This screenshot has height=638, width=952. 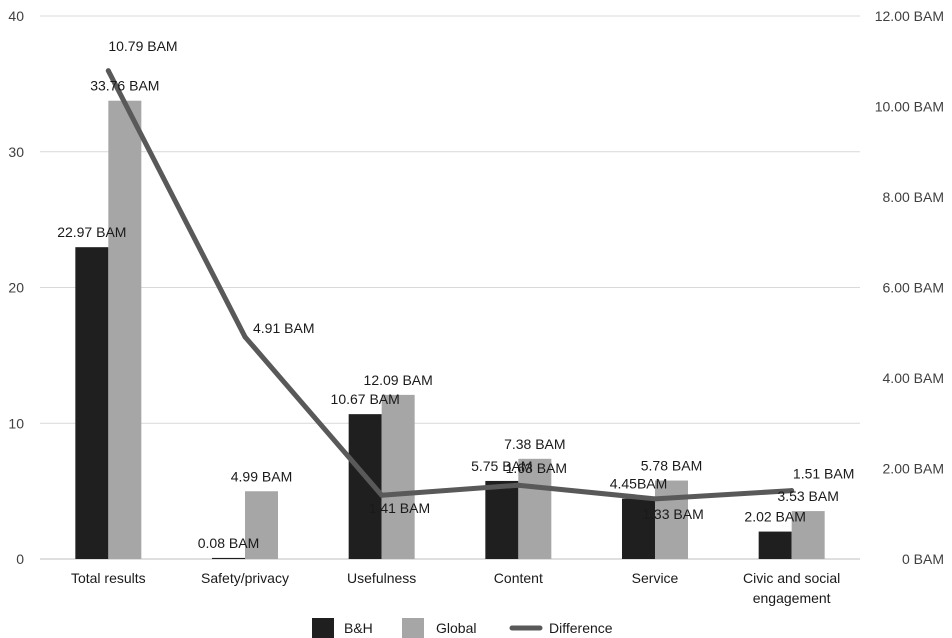 What do you see at coordinates (142, 46) in the screenshot?
I see `difference-data-label: 10.79 BAM` at bounding box center [142, 46].